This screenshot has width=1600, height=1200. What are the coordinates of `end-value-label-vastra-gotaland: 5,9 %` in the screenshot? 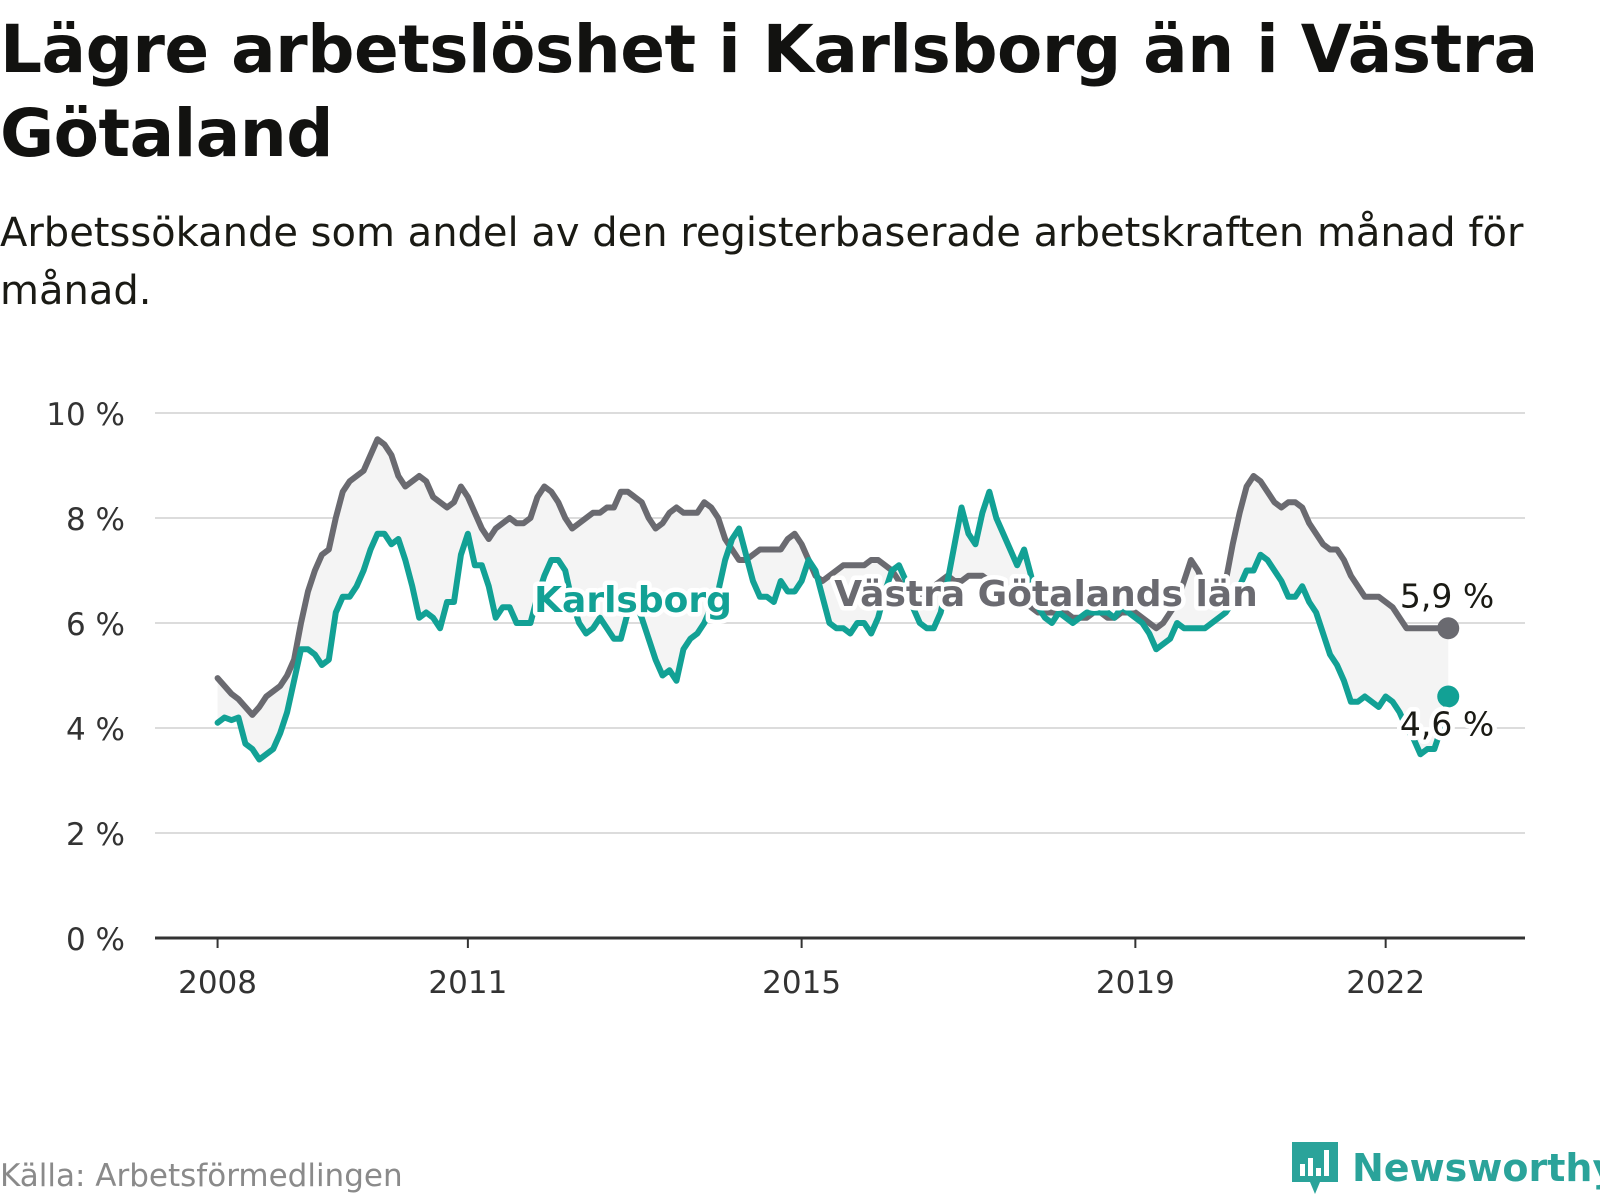 It's located at (1447, 595).